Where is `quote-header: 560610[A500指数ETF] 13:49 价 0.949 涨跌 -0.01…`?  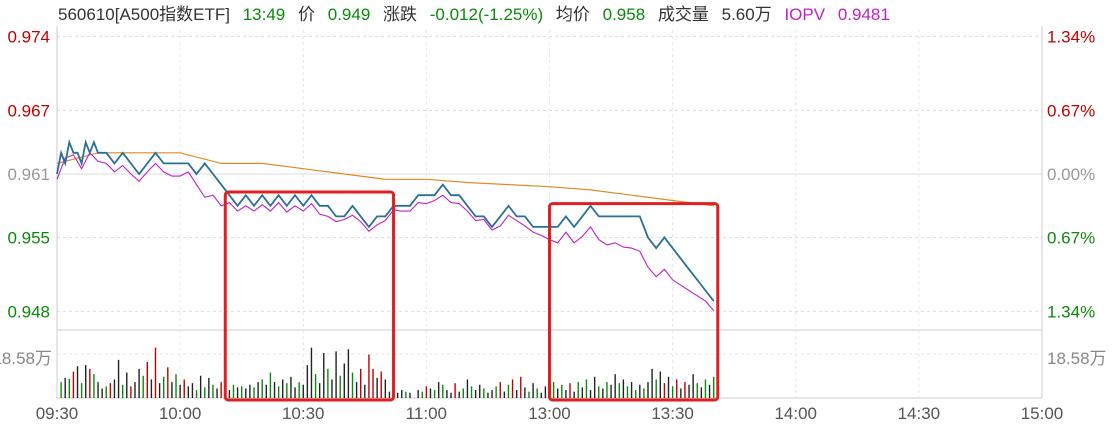 quote-header: 560610[A500指数ETF] 13:49 价 0.949 涨跌 -0.01… is located at coordinates (478, 15).